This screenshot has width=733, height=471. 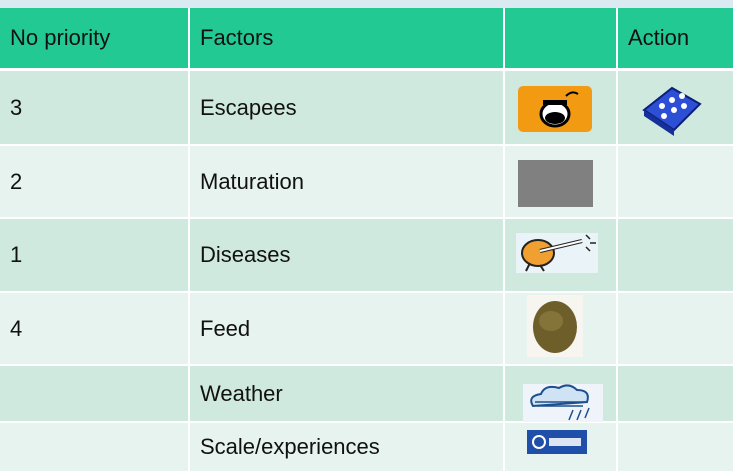 I want to click on escapees-icon, so click(x=555, y=109).